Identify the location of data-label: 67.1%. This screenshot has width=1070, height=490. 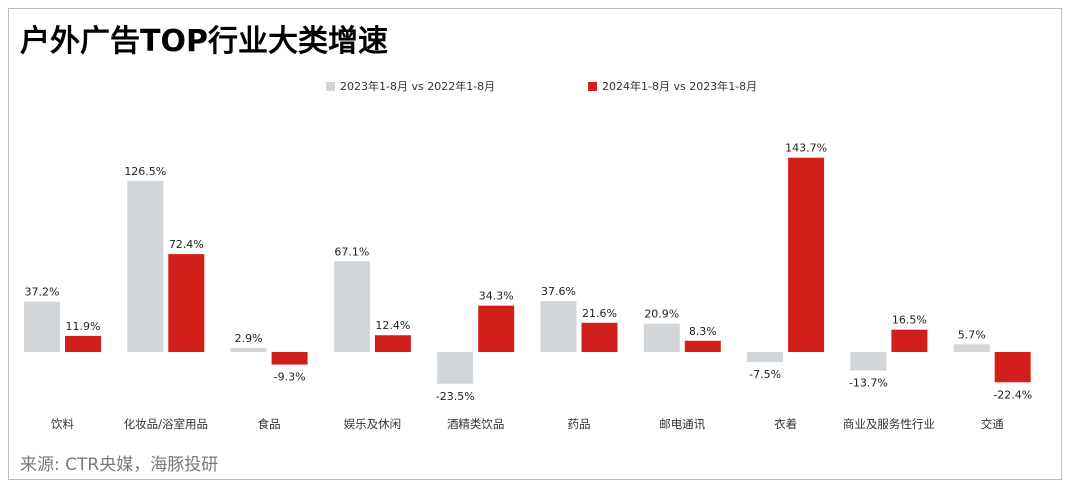
(351, 251).